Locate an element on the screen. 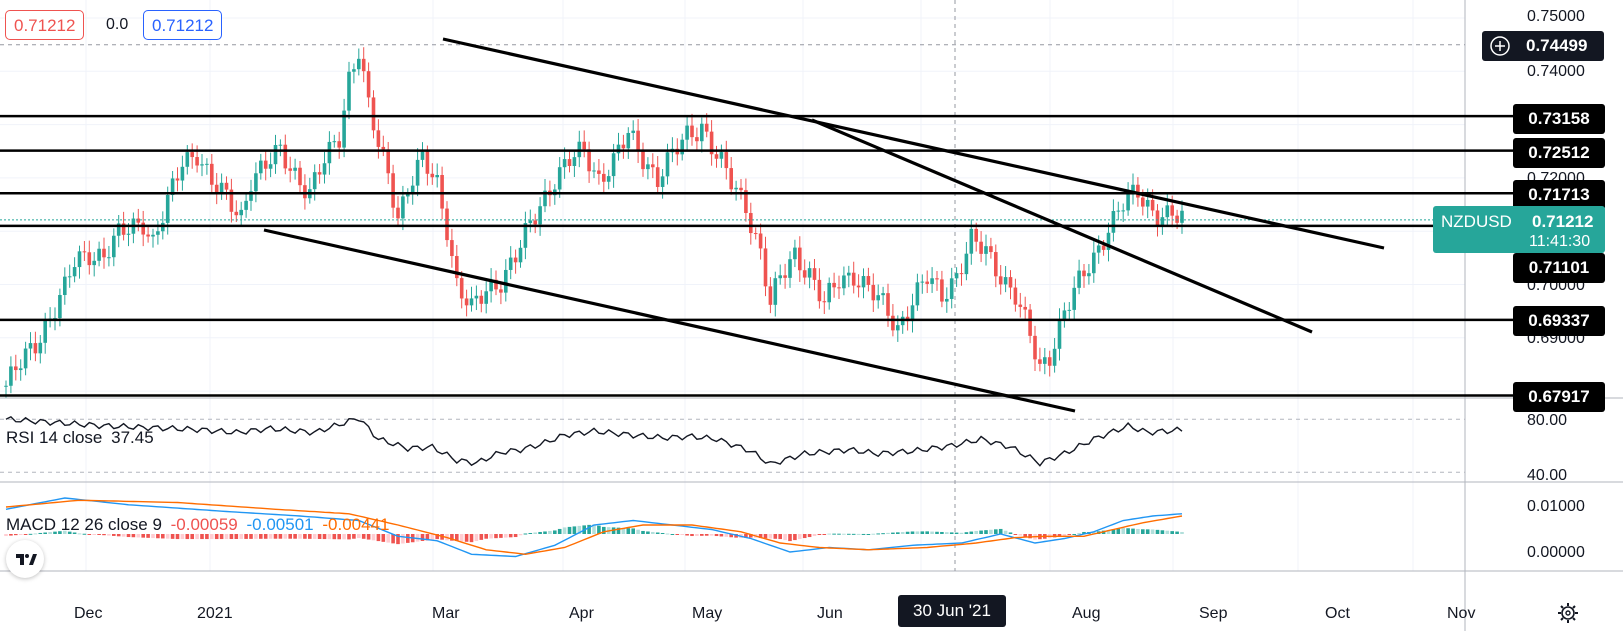 The height and width of the screenshot is (631, 1623). time-label: Apr is located at coordinates (581, 613).